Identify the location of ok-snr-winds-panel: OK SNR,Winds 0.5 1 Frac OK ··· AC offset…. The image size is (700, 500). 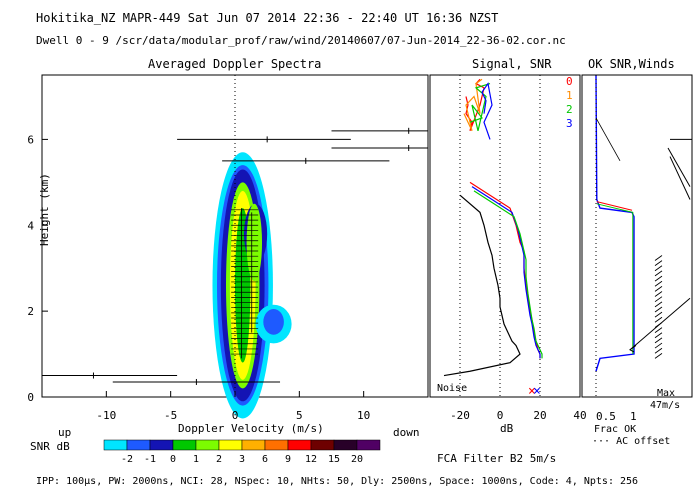
(637, 252).